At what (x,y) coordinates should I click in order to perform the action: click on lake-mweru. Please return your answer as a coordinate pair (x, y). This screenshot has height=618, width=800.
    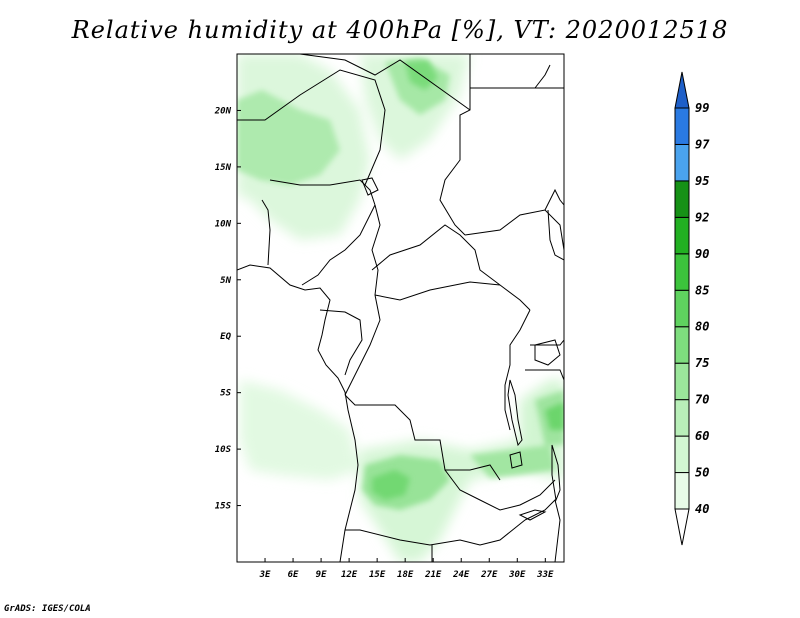
    Looking at the image, I should click on (516, 460).